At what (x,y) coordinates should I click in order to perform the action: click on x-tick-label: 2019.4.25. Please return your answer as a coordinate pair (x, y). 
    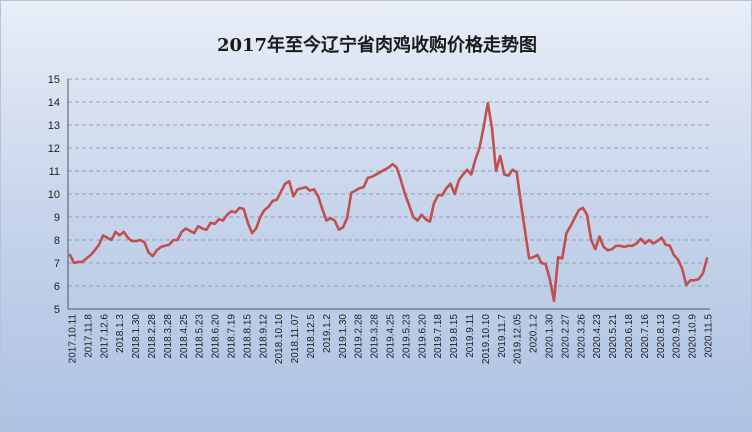
    Looking at the image, I should click on (391, 336).